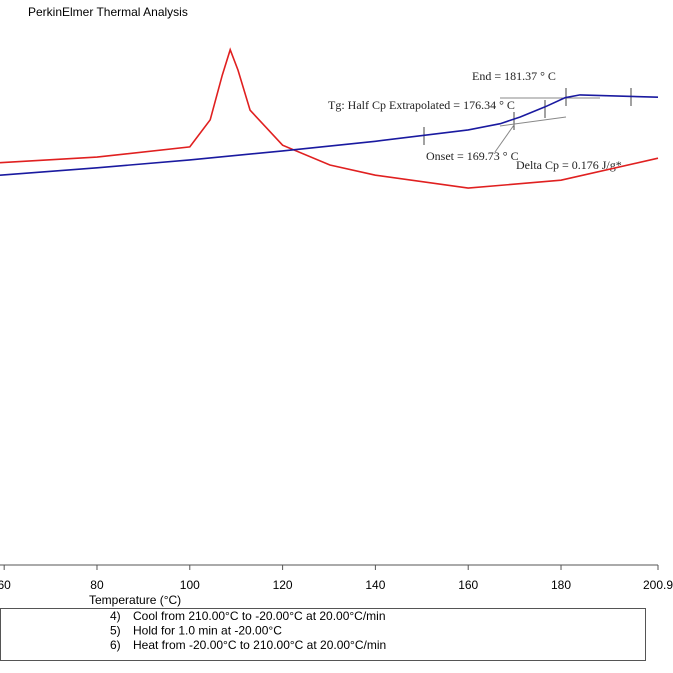  What do you see at coordinates (329, 135) in the screenshot?
I see `series-line` at bounding box center [329, 135].